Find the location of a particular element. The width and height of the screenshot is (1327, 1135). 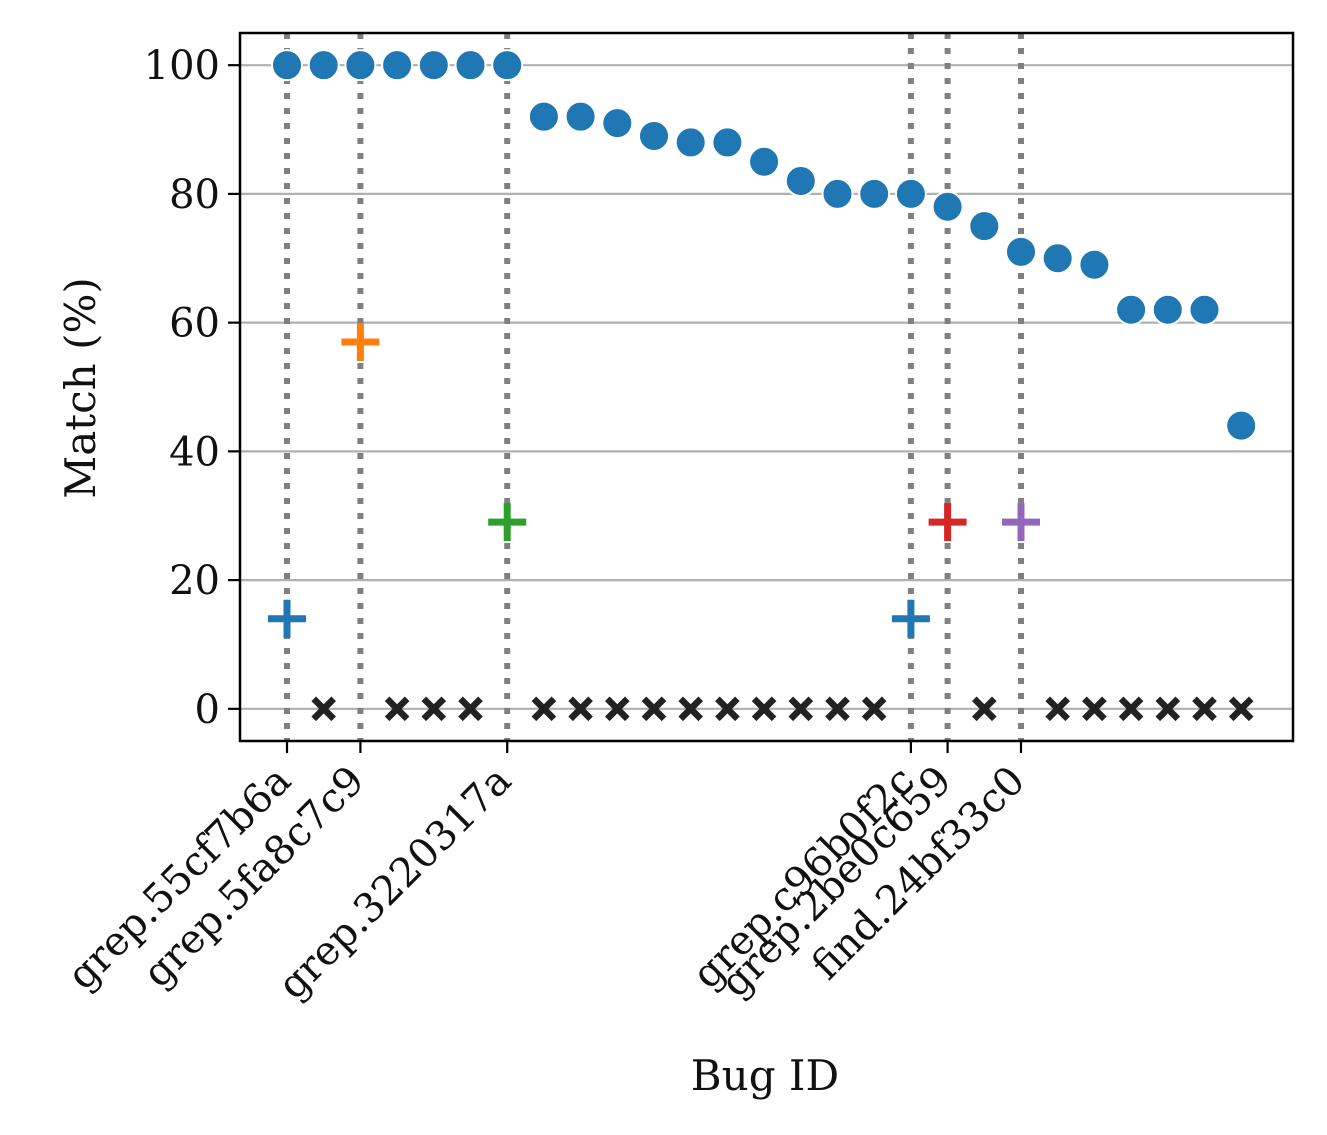

y-tick-label: 0 is located at coordinates (207, 710).